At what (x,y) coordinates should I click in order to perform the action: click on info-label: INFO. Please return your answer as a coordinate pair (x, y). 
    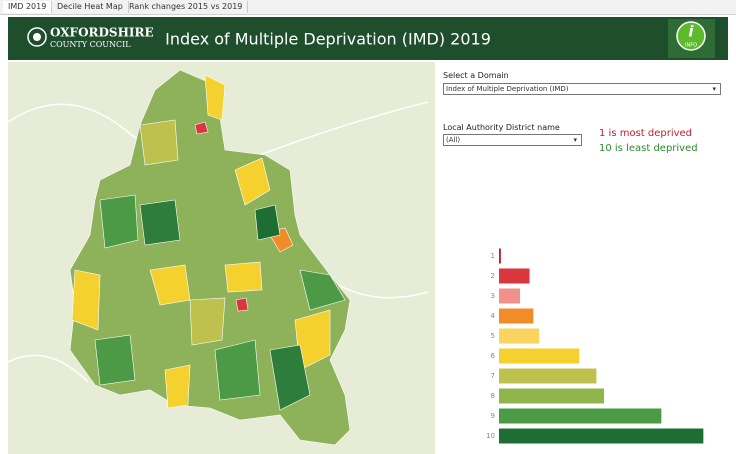
    Looking at the image, I should click on (691, 46).